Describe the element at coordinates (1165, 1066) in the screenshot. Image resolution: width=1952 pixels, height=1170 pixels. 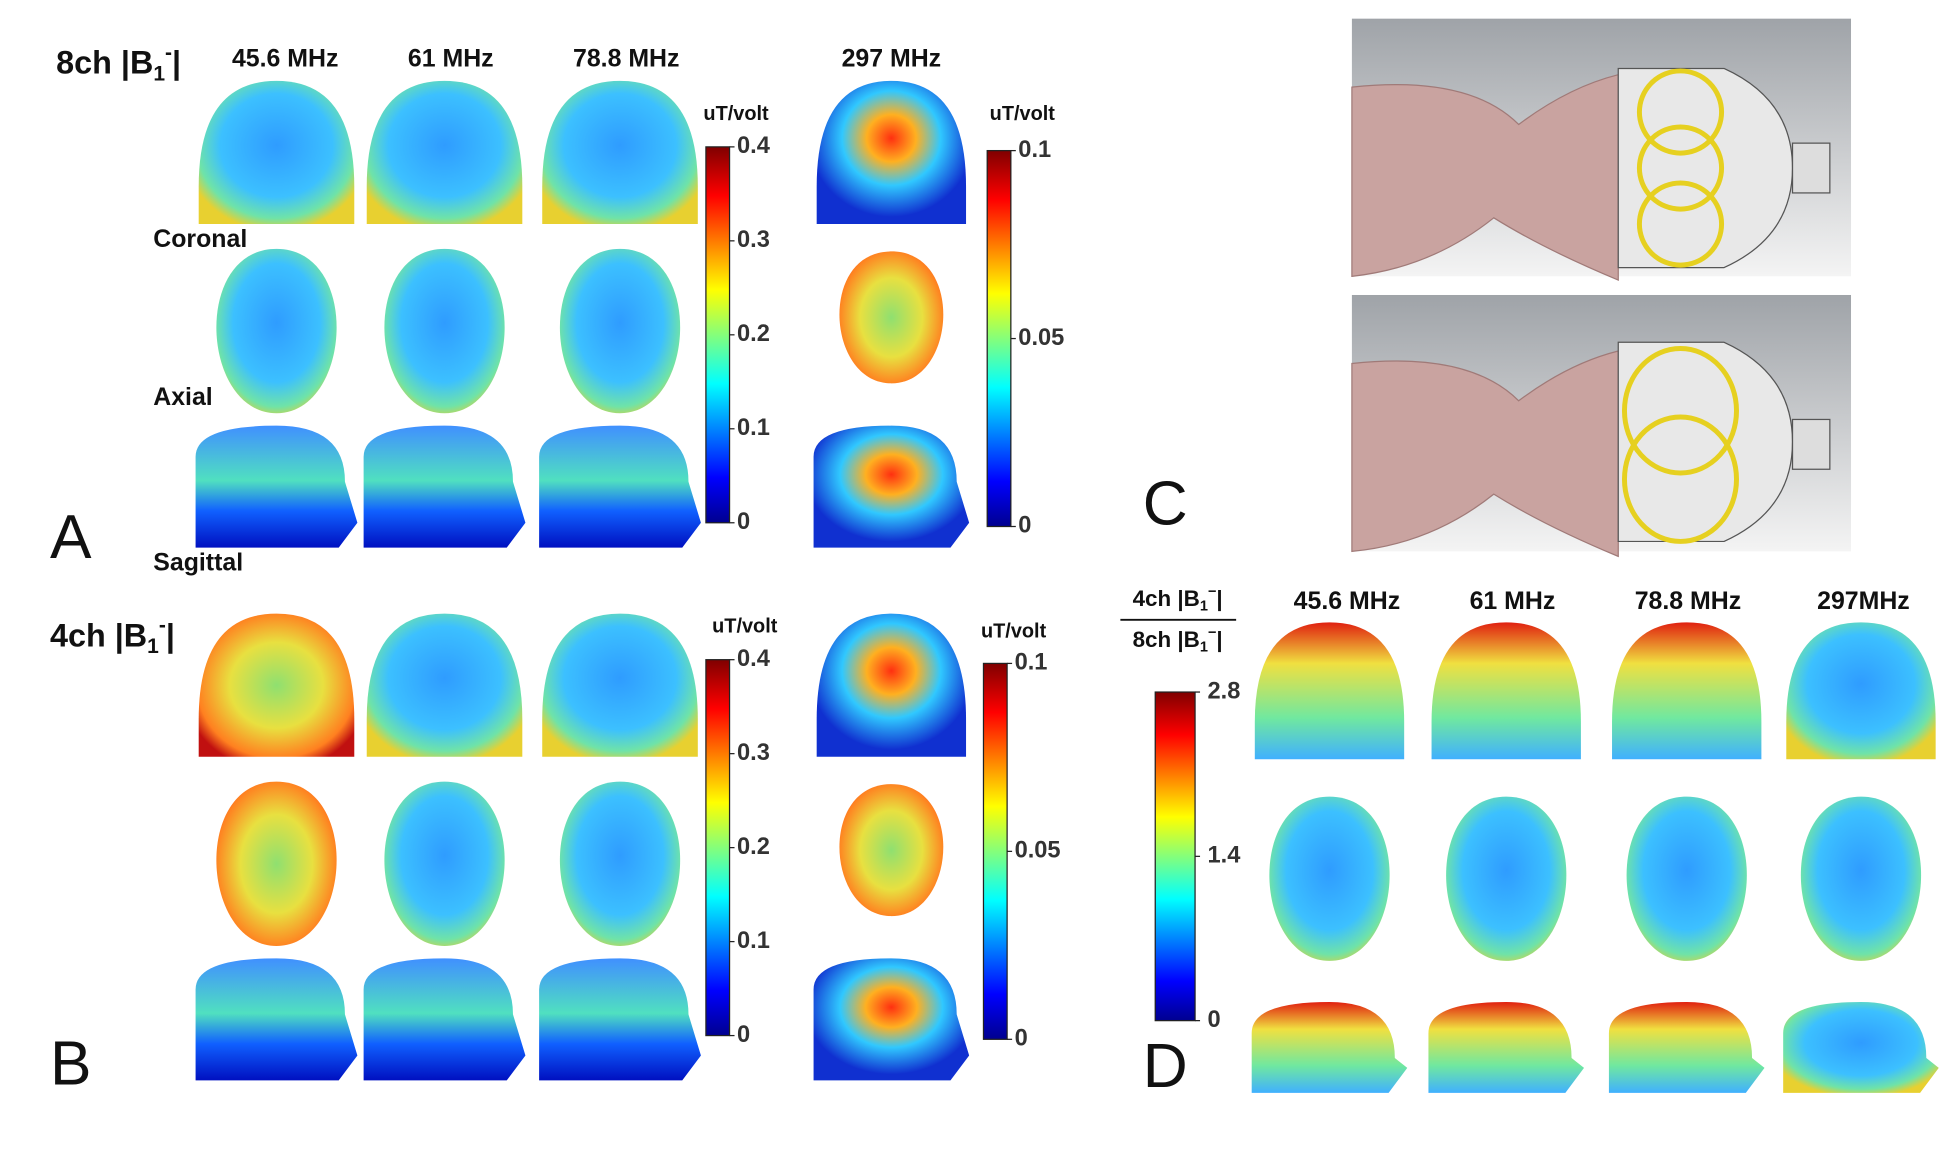
I see `panel-label: D` at that location.